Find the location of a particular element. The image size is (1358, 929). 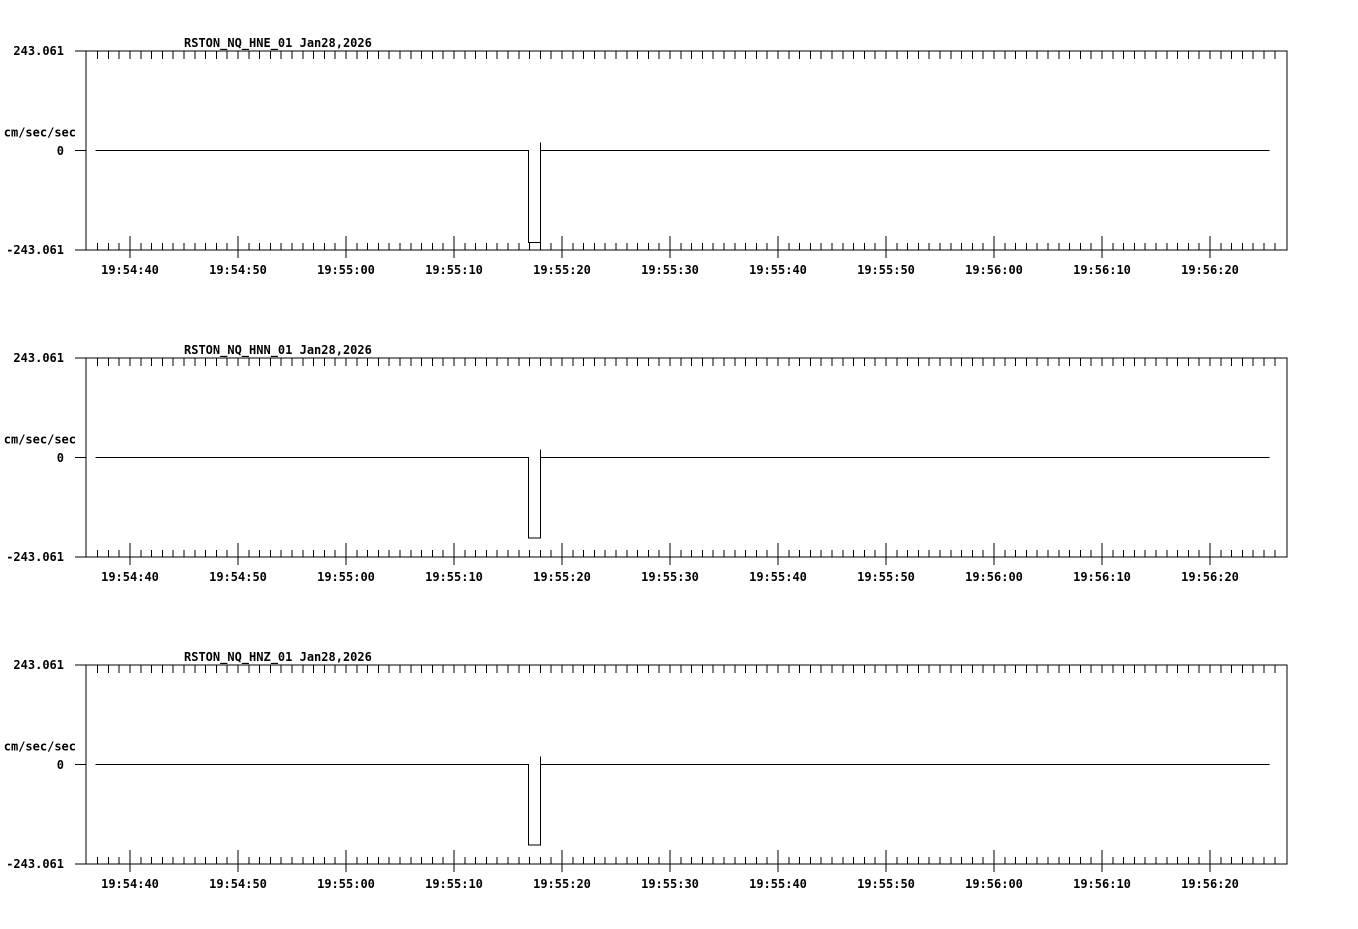

waveform-trace-hnn is located at coordinates (682, 494).